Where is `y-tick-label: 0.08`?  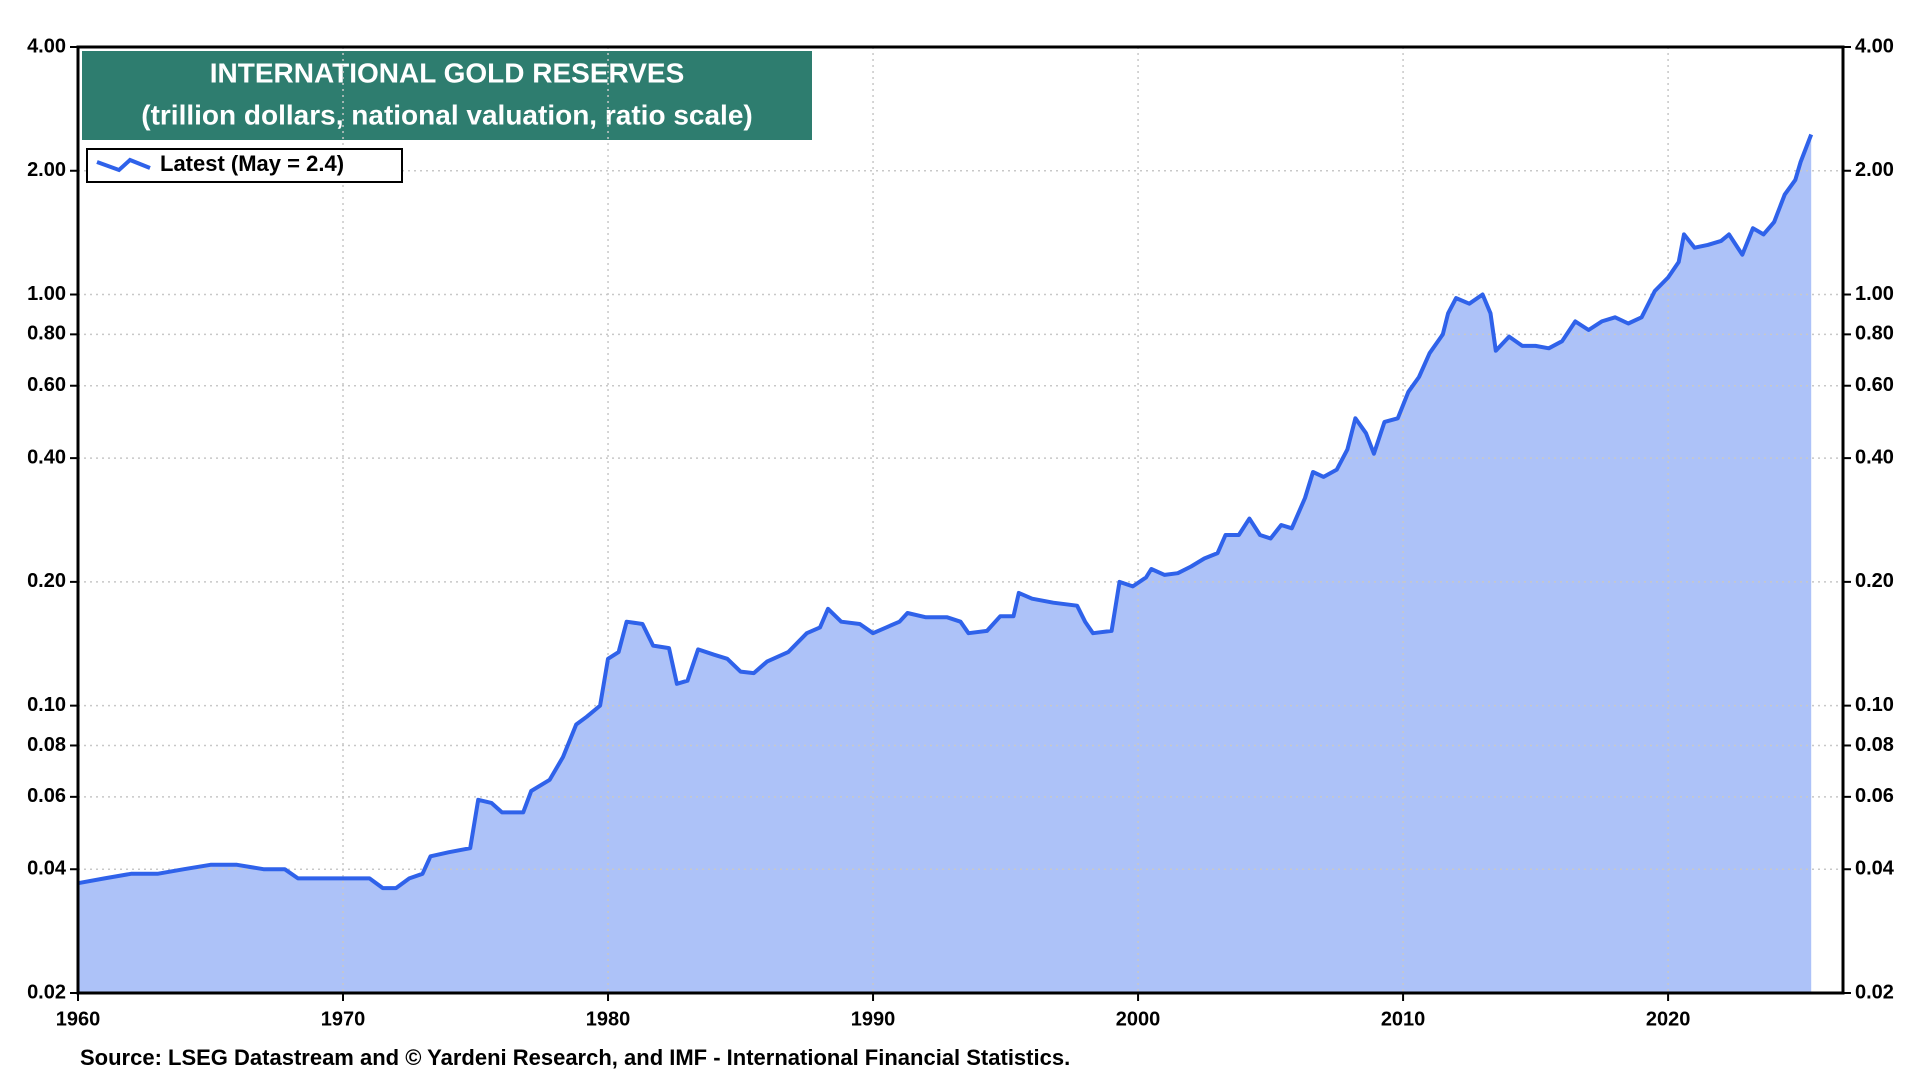
y-tick-label: 0.08 is located at coordinates (46, 745).